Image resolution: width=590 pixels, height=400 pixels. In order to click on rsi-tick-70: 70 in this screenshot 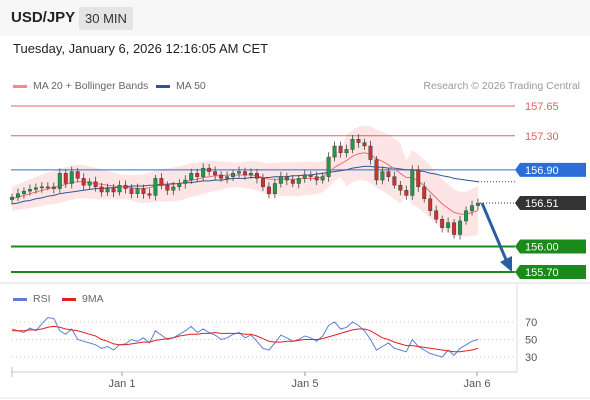, I will do `click(531, 323)`.